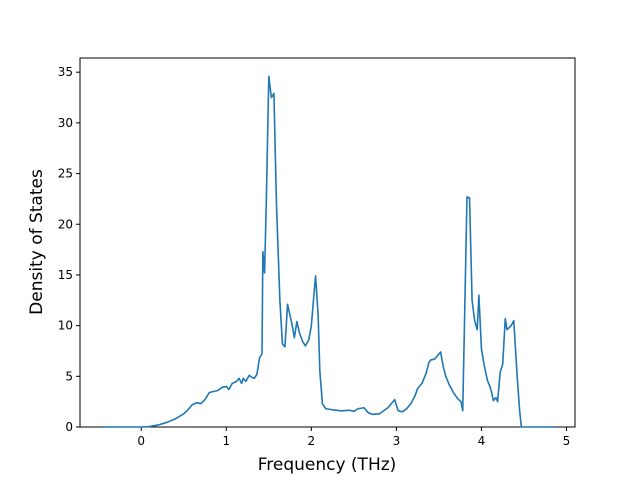 This screenshot has height=480, width=640. What do you see at coordinates (141, 441) in the screenshot?
I see `x-tick-label: 0` at bounding box center [141, 441].